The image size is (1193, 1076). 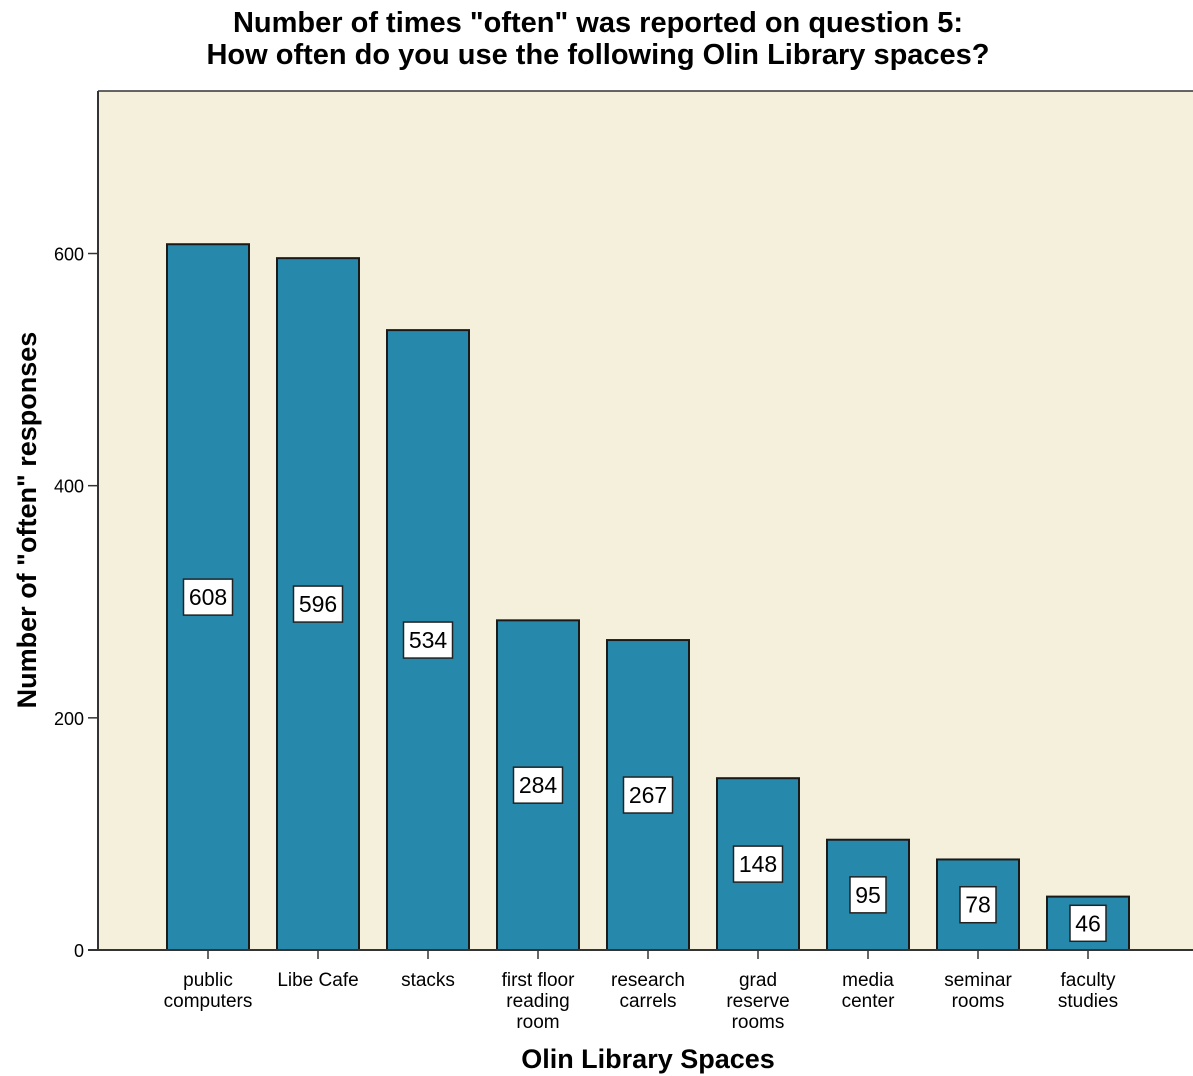 What do you see at coordinates (539, 1001) in the screenshot?
I see `x-tick-label: first floor reading room` at bounding box center [539, 1001].